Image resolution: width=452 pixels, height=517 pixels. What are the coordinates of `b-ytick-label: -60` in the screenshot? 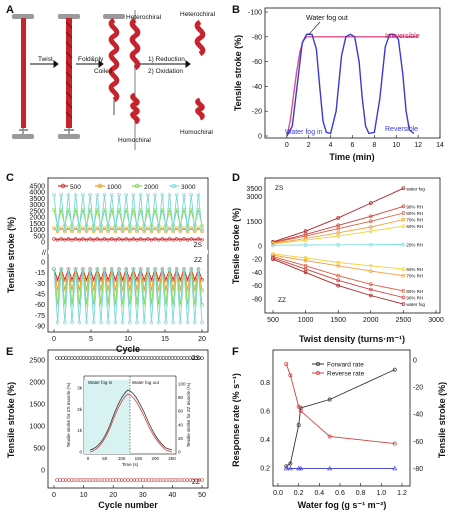 It's located at (257, 62).